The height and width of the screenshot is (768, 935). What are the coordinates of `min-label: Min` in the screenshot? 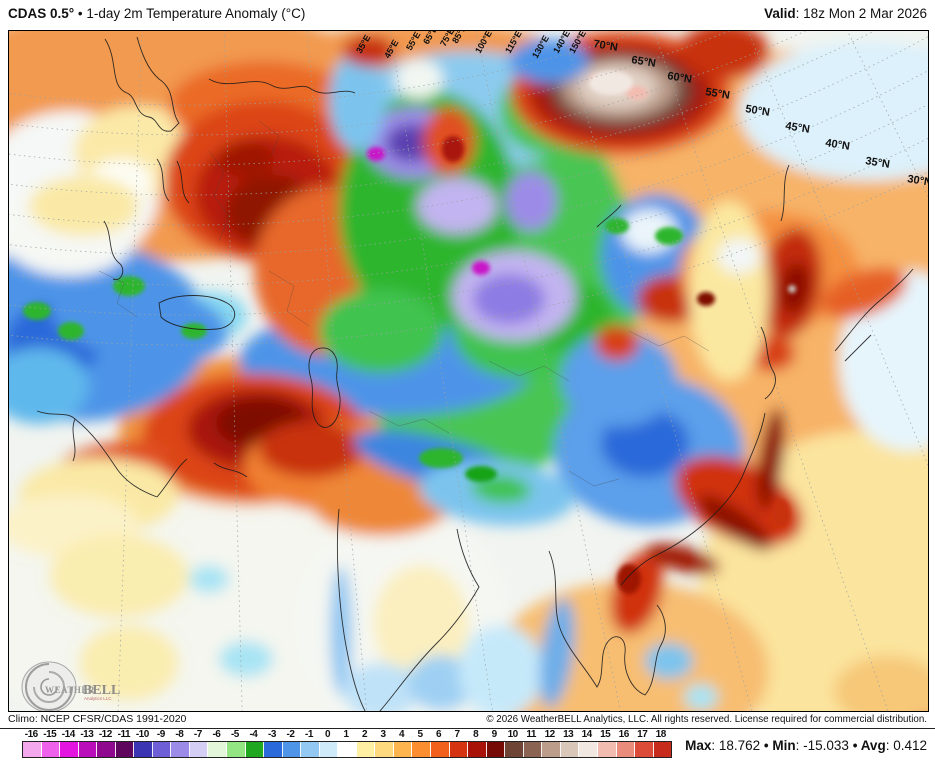 It's located at (784, 745).